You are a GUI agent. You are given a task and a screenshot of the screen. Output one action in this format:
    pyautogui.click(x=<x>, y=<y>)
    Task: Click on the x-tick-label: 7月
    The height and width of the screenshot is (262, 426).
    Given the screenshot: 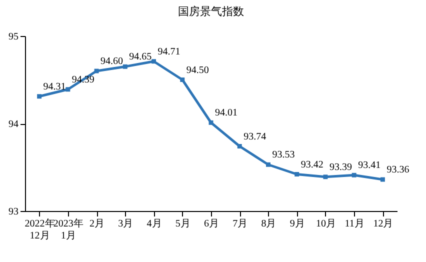 What is the action you would take?
    pyautogui.click(x=240, y=224)
    